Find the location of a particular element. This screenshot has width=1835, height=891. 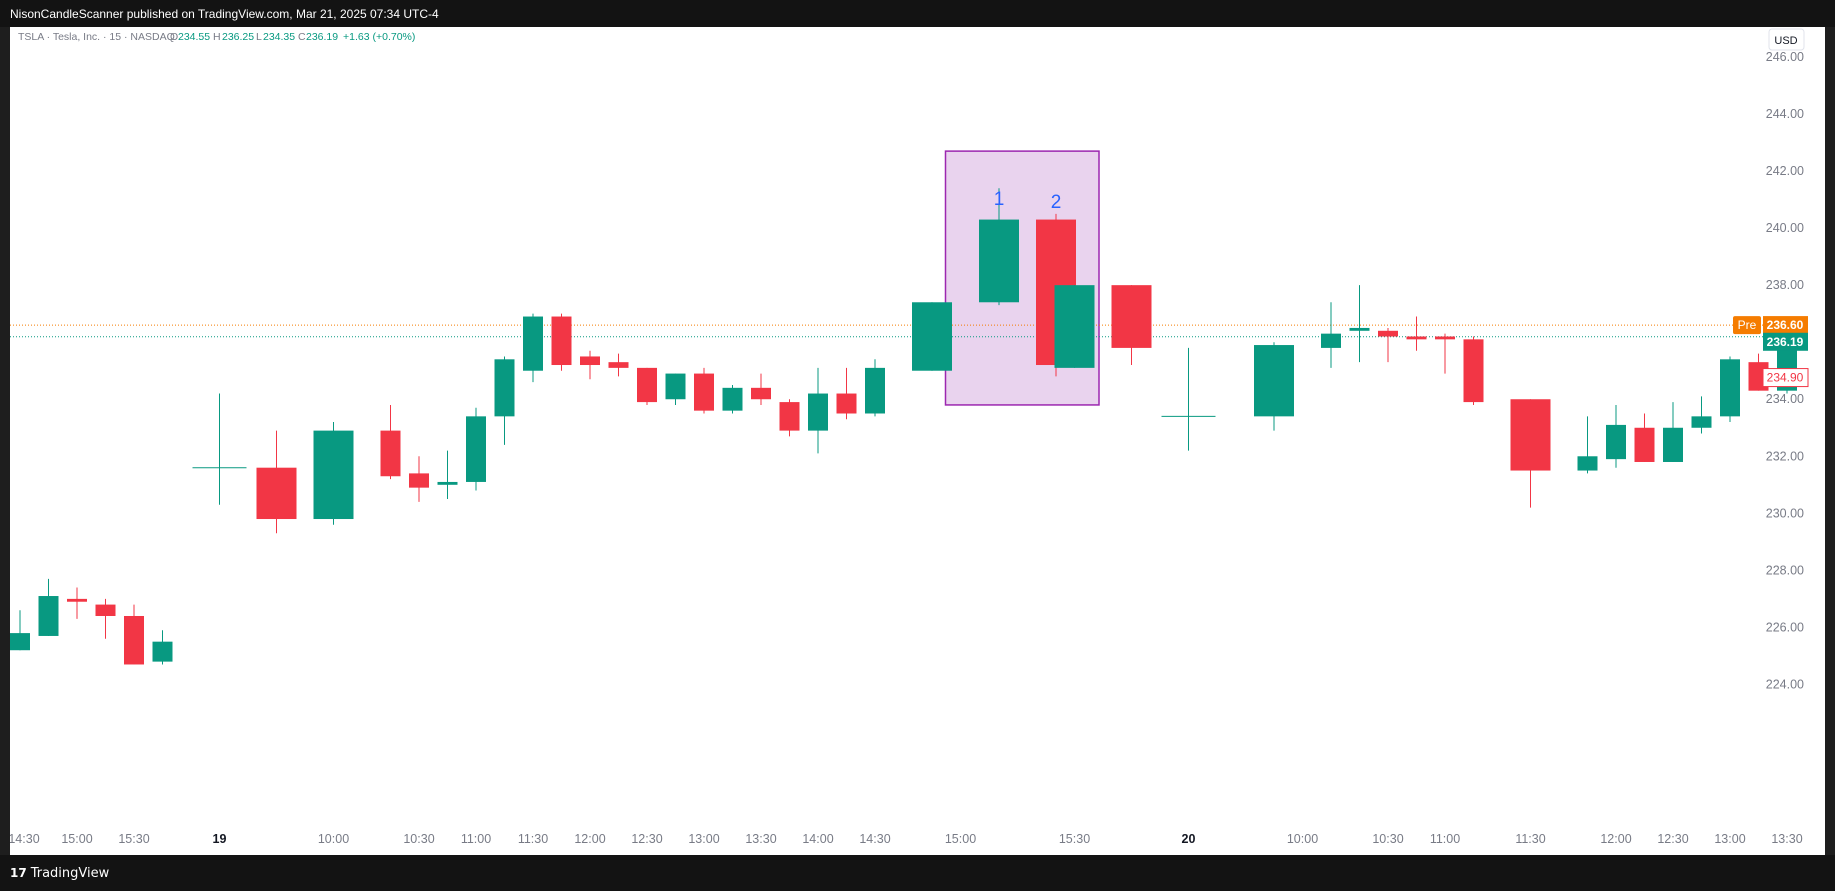

tradingview-logo: 17 TradingView is located at coordinates (59, 873).